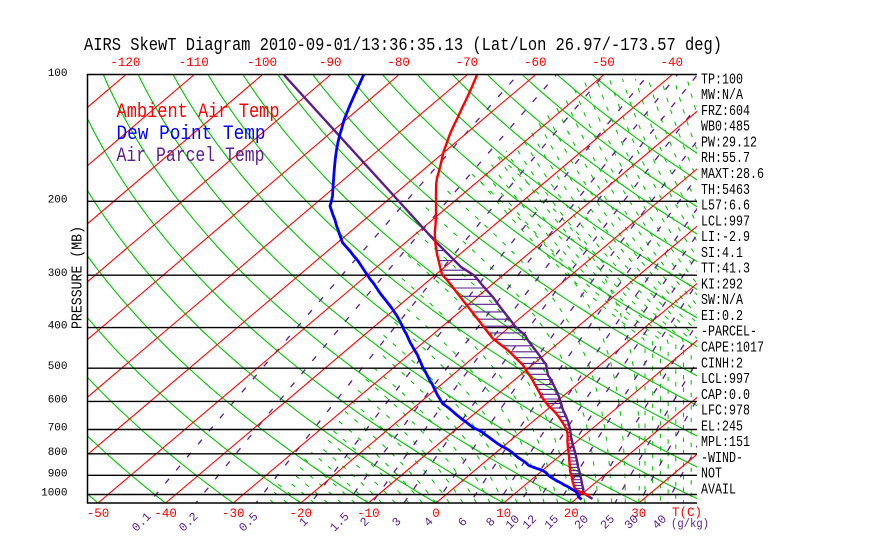  I want to click on svg-text: CINH:2, so click(722, 364).